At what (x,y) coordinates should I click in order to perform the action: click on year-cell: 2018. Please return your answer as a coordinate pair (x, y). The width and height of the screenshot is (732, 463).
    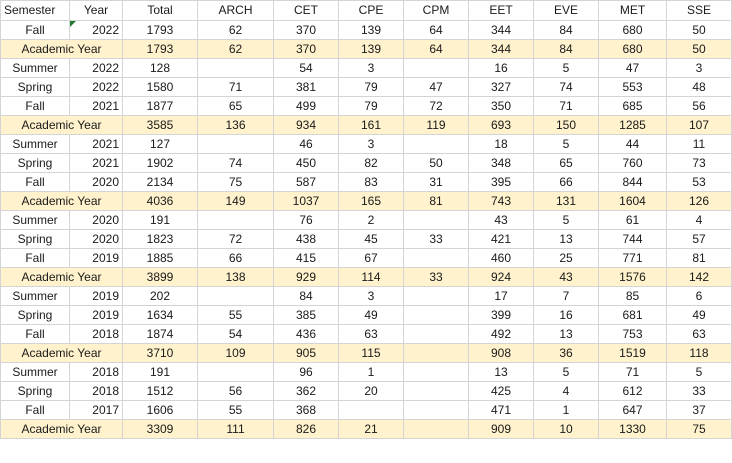
    Looking at the image, I should click on (96, 372).